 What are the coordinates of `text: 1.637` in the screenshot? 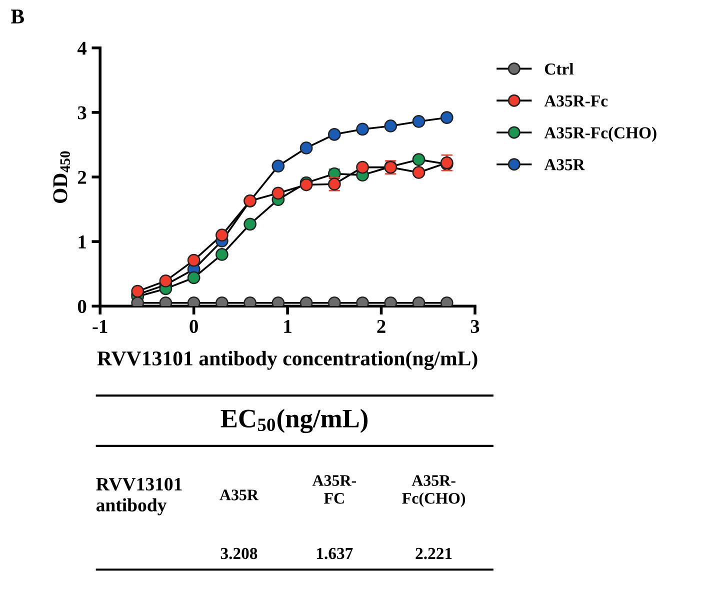 It's located at (334, 554).